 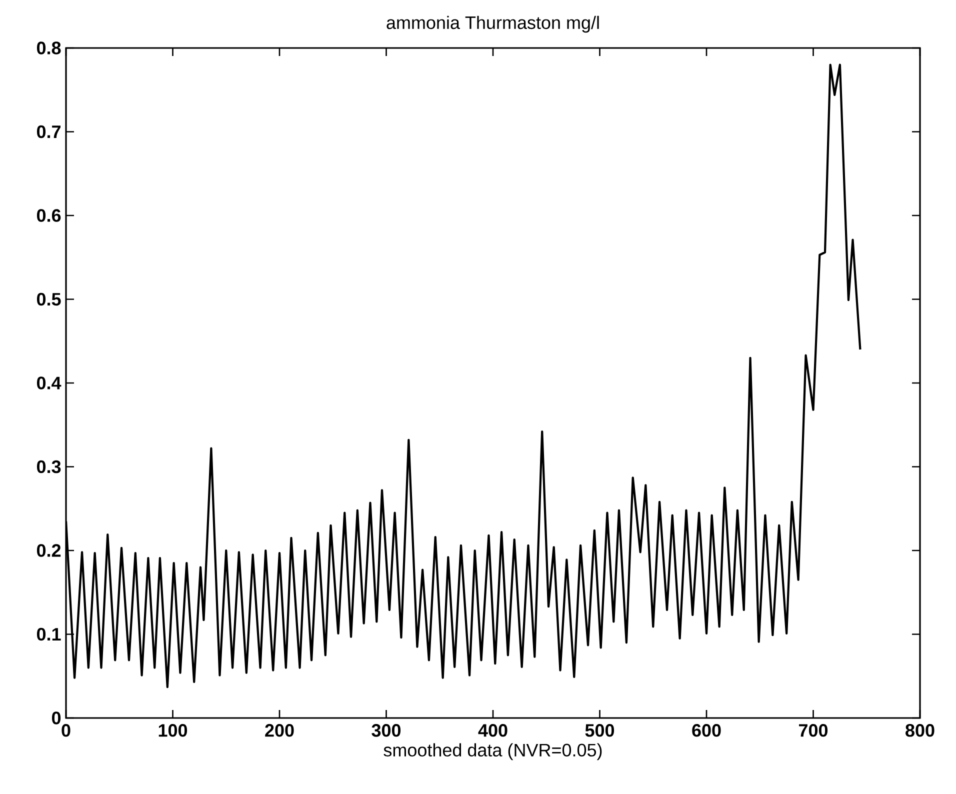 What do you see at coordinates (48, 131) in the screenshot?
I see `y-tick-label: 0.7` at bounding box center [48, 131].